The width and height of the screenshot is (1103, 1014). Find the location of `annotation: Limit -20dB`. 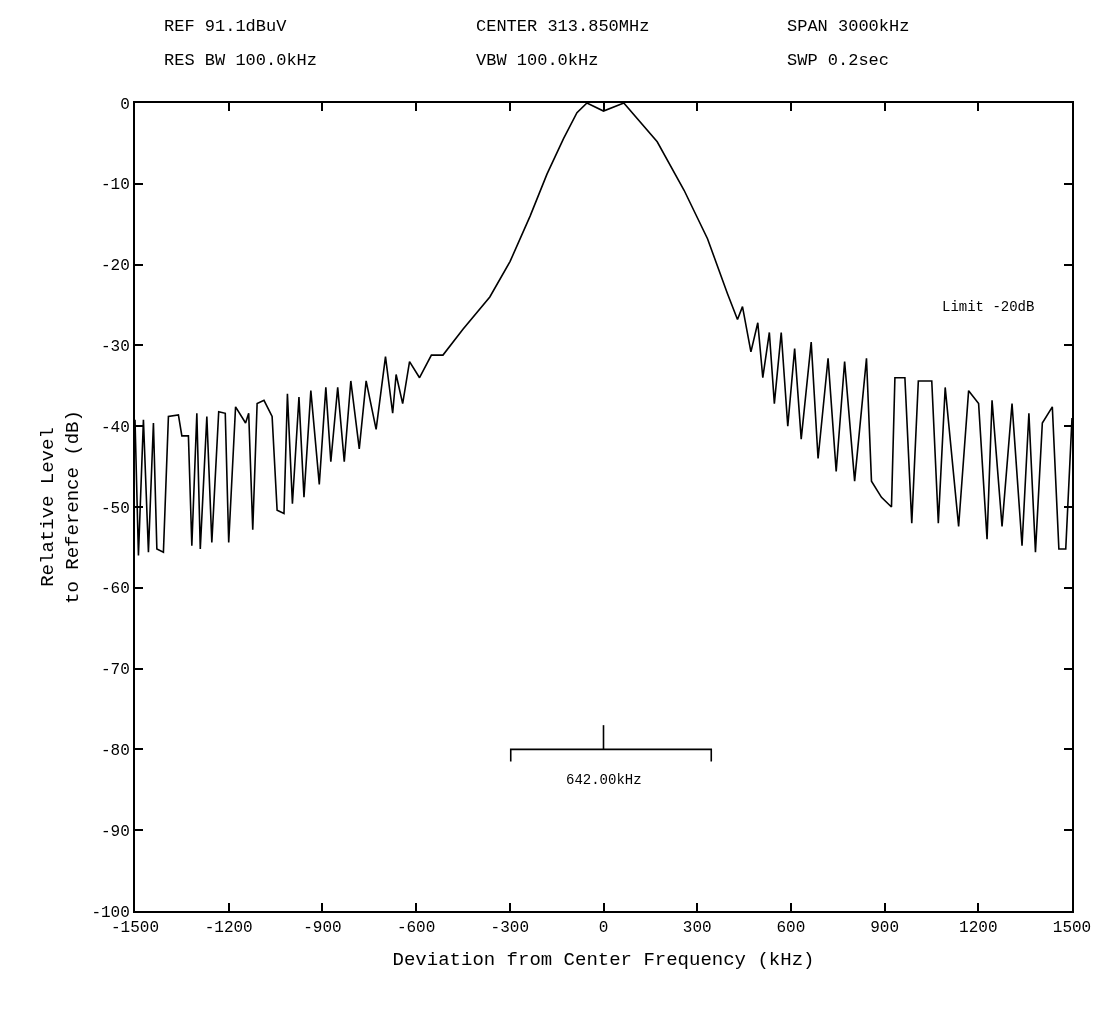

annotation: Limit -20dB is located at coordinates (988, 307).